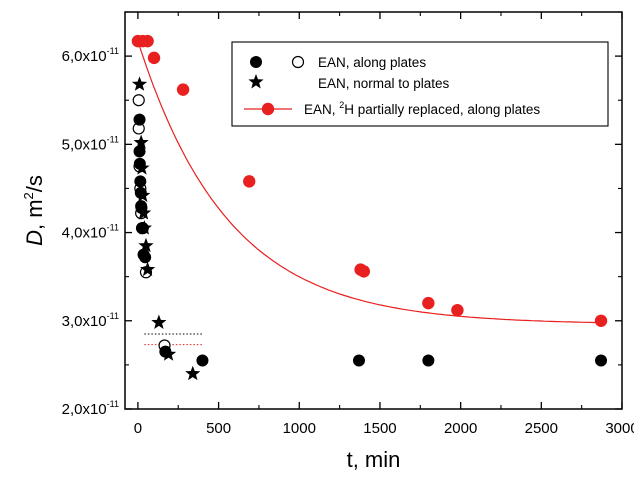  What do you see at coordinates (90, 408) in the screenshot?
I see `y-tick-label: 2,0x10⁻¹¹` at bounding box center [90, 408].